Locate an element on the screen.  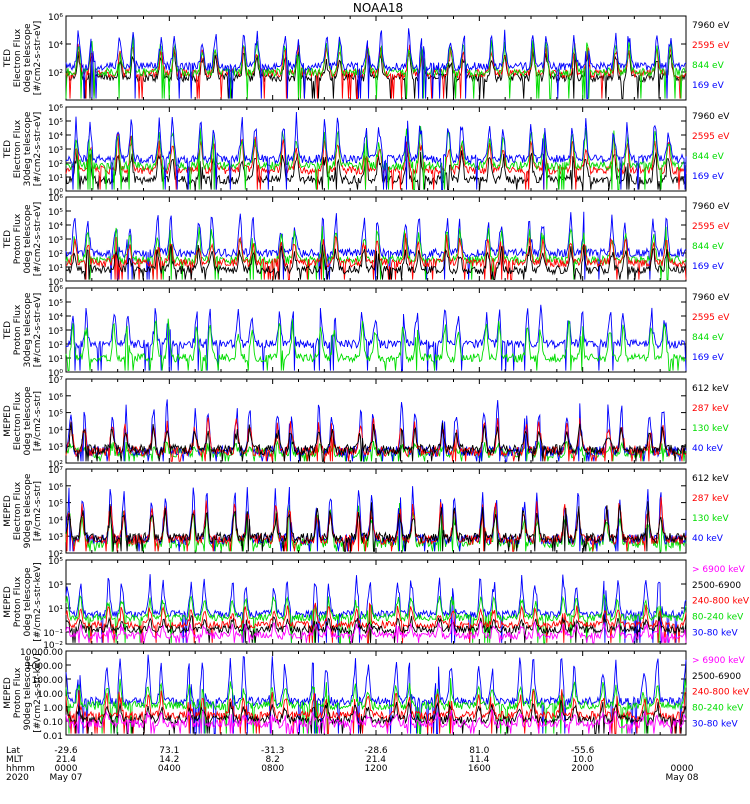
panel-frame is located at coordinates (376, 330).